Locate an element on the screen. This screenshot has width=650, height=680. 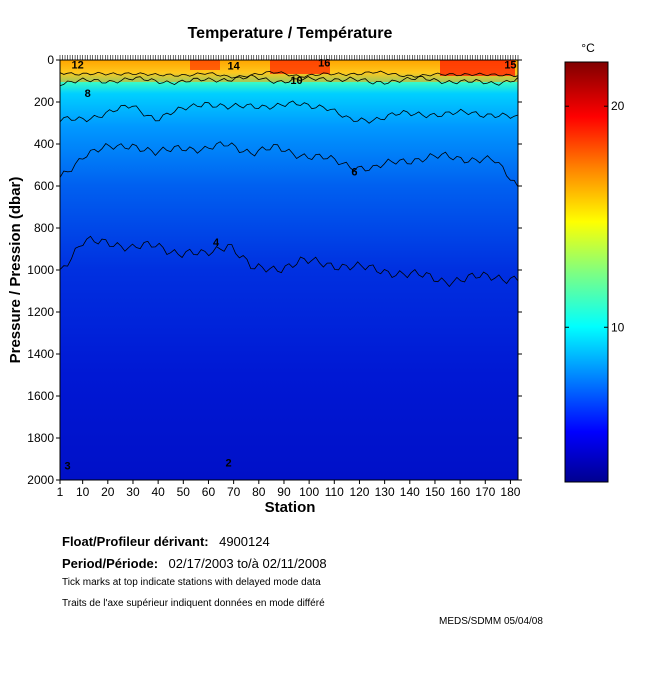
colorbar-tick-label: 10 is located at coordinates (618, 327).